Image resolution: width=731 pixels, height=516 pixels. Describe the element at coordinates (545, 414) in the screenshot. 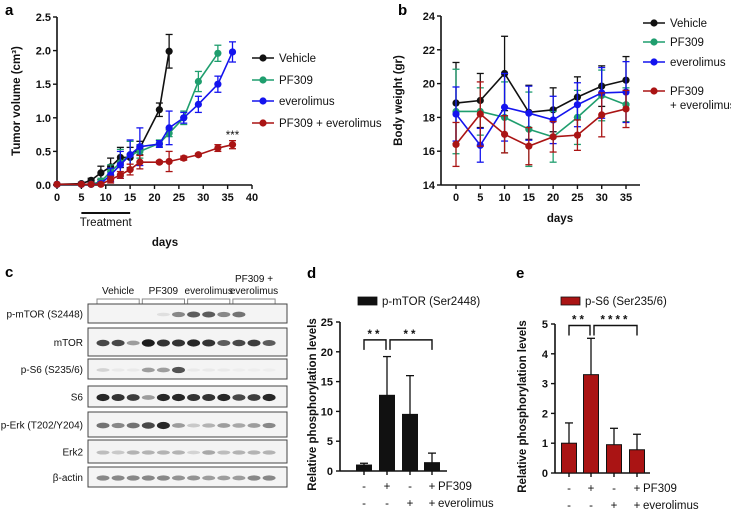

I see `y-tick-label: 2` at that location.